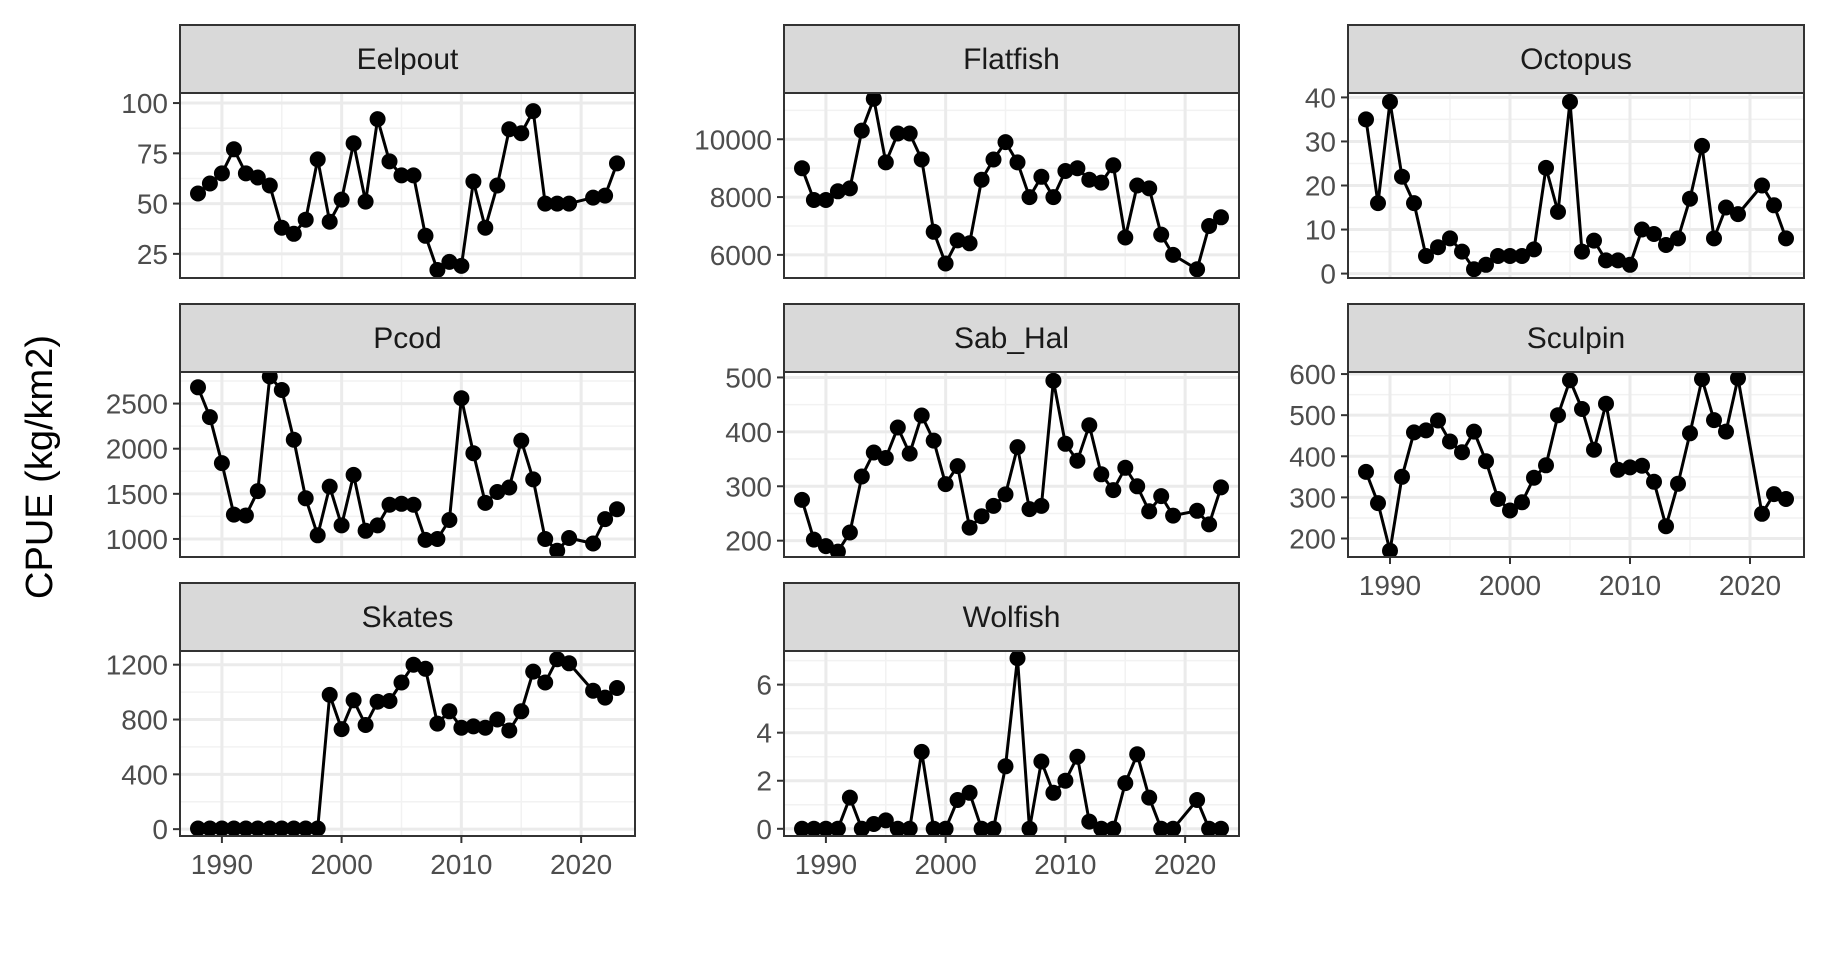  What do you see at coordinates (425, 668) in the screenshot?
I see `data-point-skates-2007` at bounding box center [425, 668].